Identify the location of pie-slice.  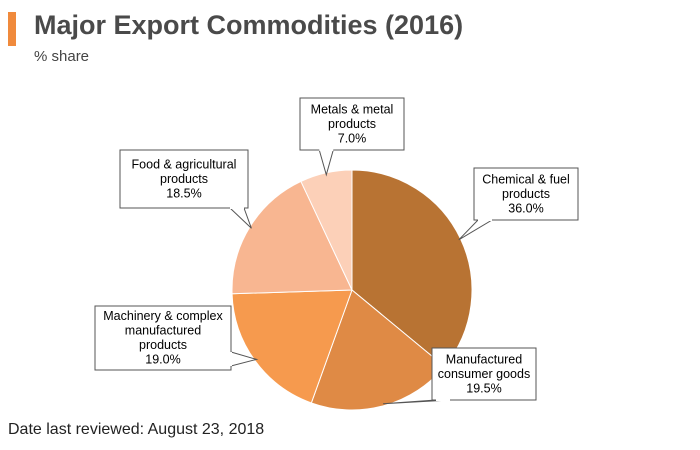
(292, 346).